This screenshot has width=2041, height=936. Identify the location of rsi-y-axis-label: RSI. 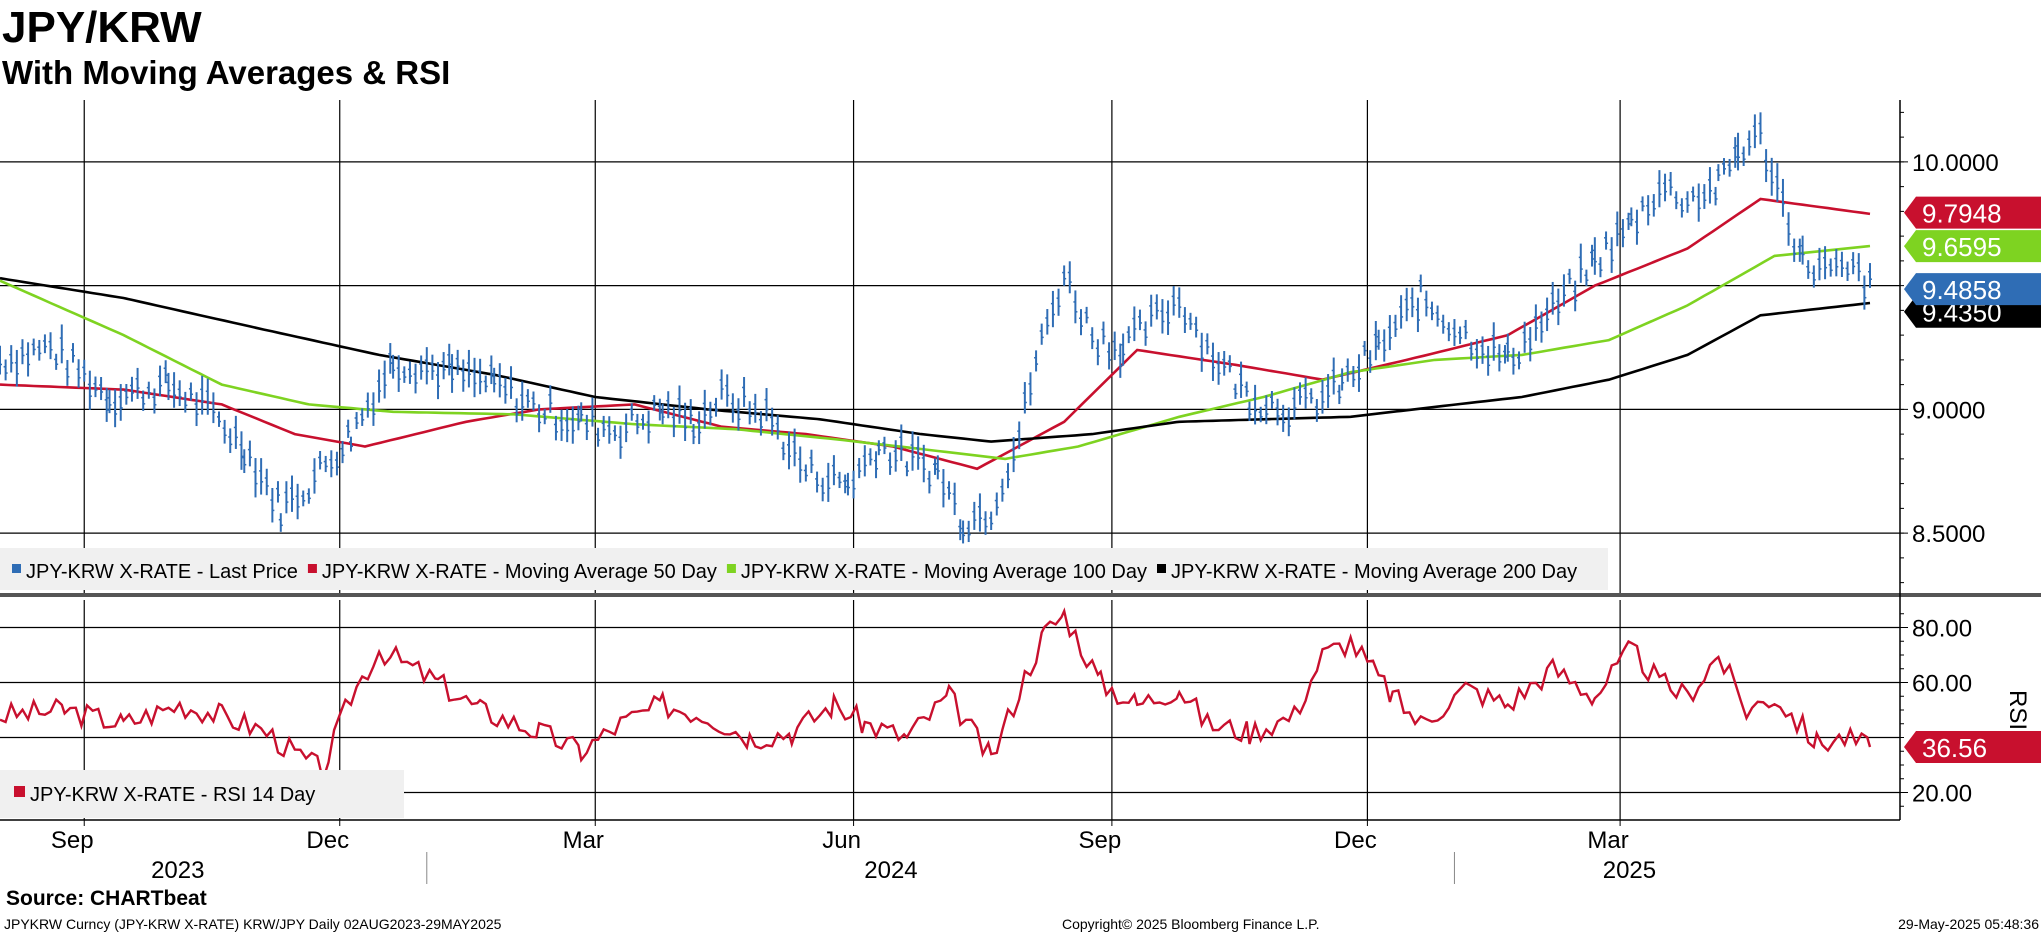
(2017, 710).